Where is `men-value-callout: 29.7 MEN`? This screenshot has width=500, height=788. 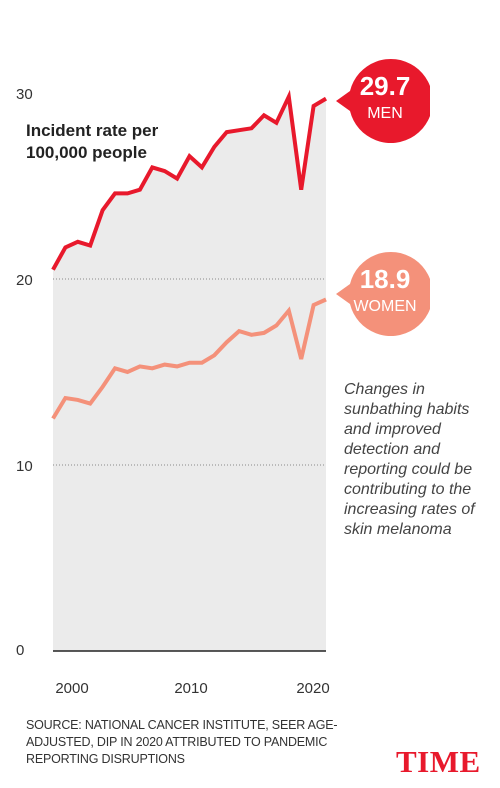 men-value-callout: 29.7 MEN is located at coordinates (376, 101).